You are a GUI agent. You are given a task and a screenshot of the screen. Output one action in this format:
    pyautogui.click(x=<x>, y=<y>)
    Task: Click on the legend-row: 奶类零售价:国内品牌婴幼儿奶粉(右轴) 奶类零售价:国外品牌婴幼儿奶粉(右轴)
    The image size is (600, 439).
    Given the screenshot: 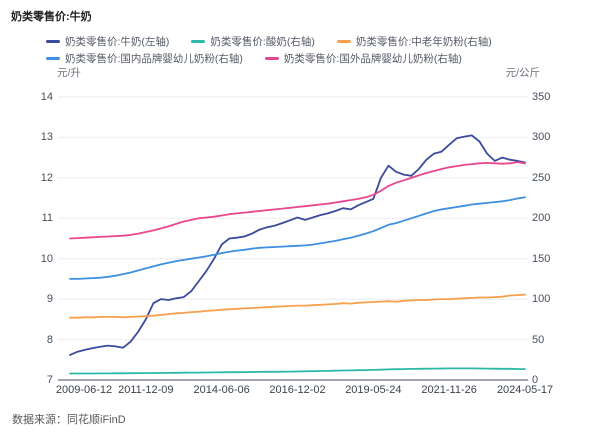 What is the action you would take?
    pyautogui.click(x=280, y=58)
    